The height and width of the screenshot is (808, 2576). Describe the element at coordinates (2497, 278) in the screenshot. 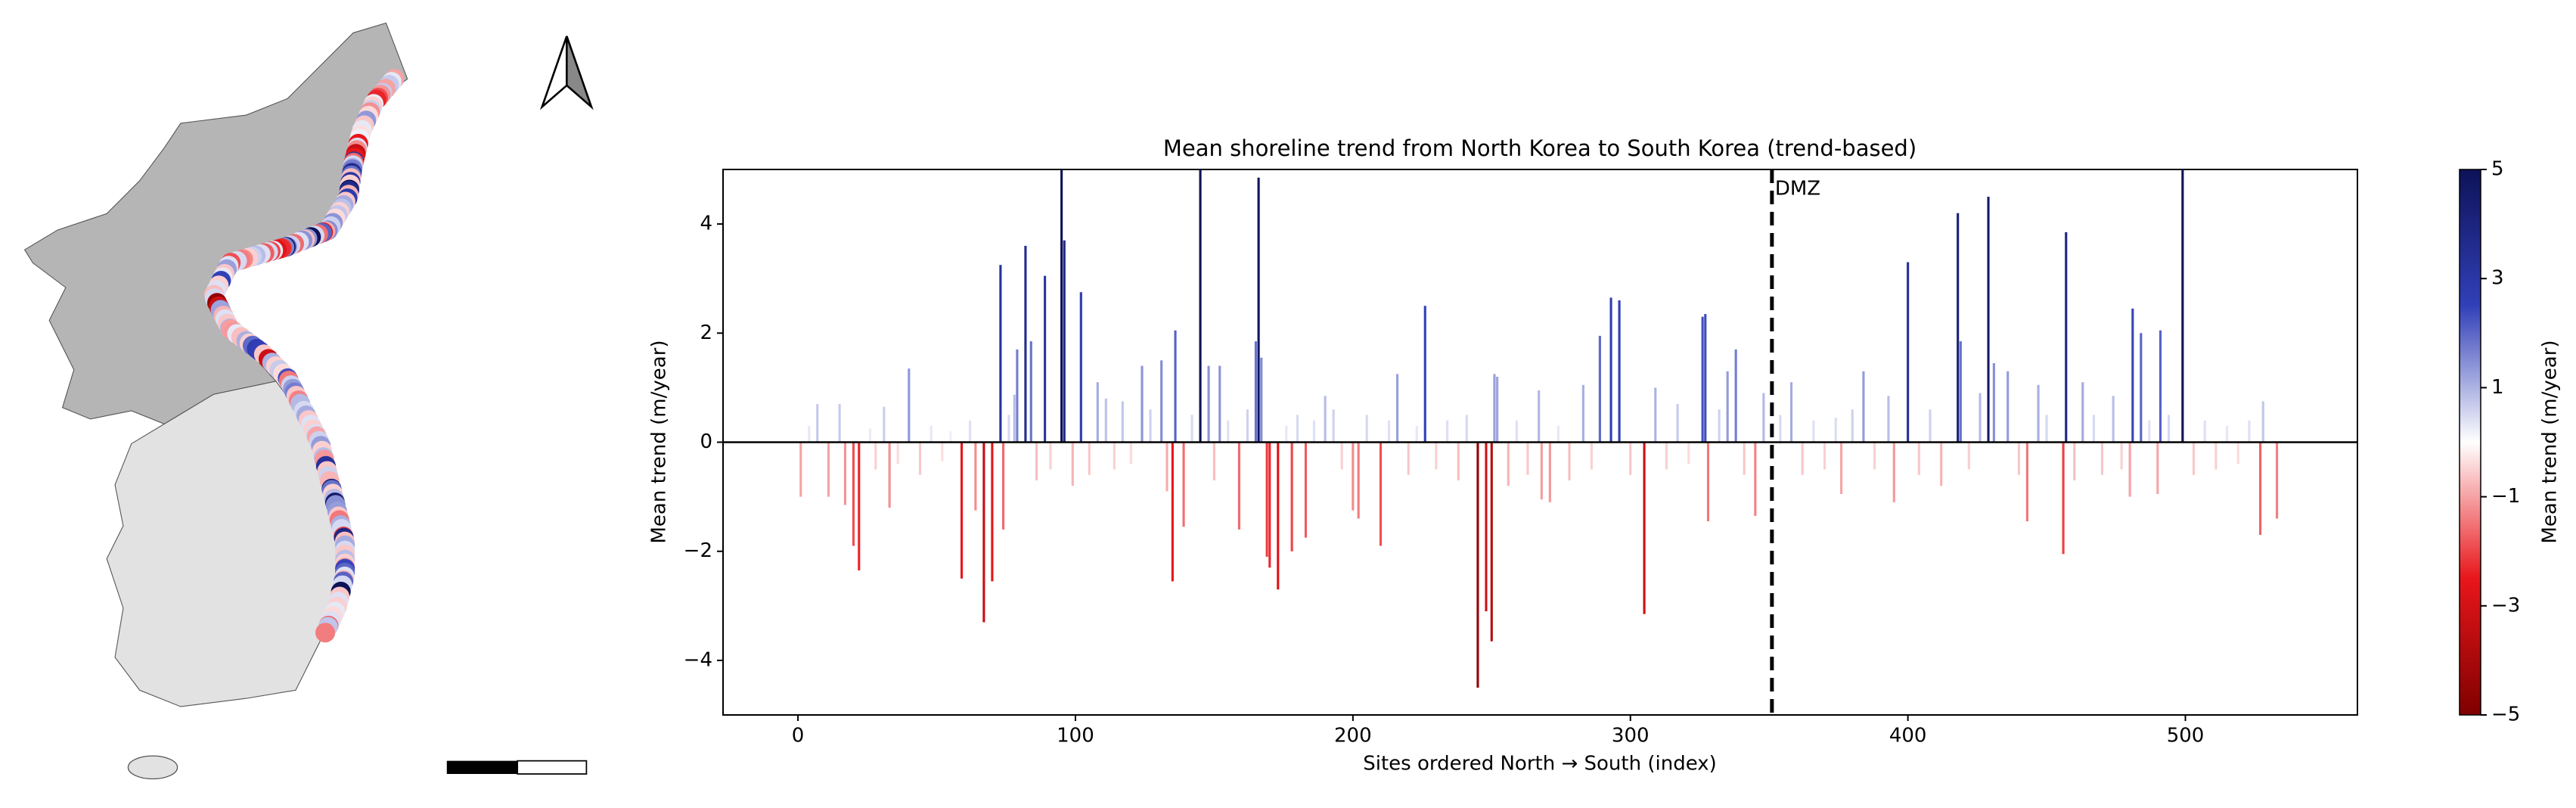

I see `colorbar-tick-label: 3` at that location.